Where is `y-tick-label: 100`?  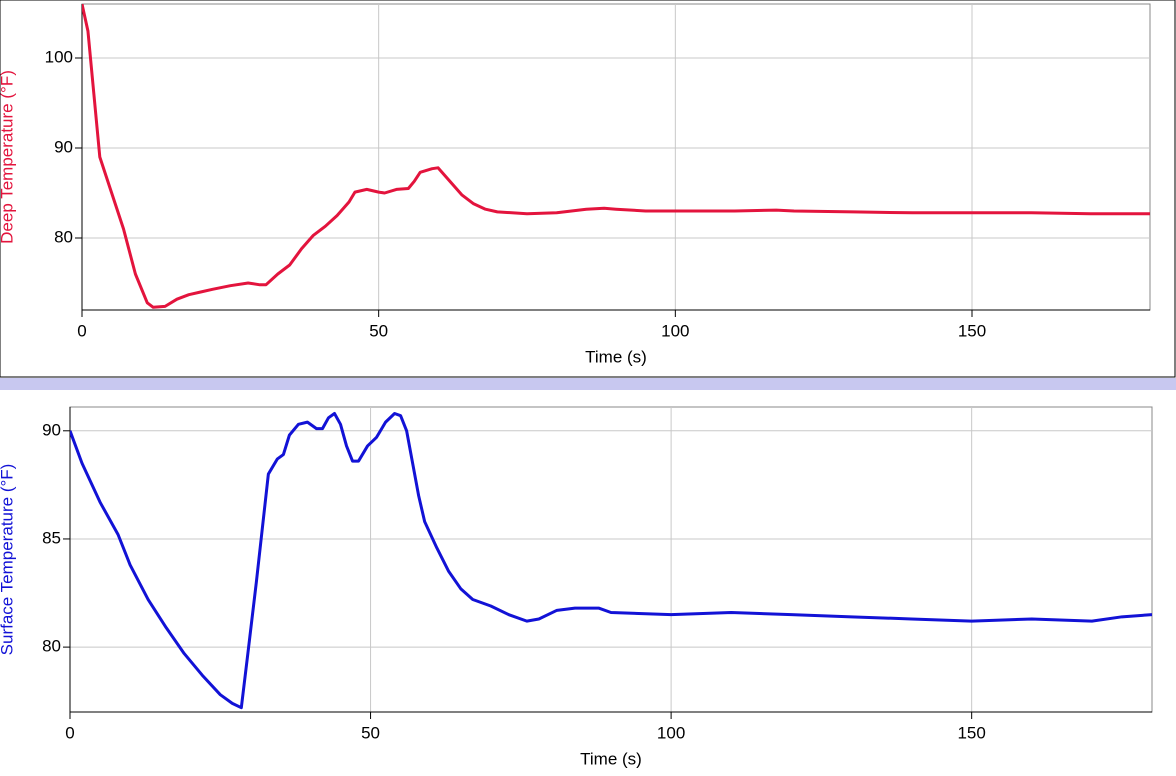 y-tick-label: 100 is located at coordinates (59, 56).